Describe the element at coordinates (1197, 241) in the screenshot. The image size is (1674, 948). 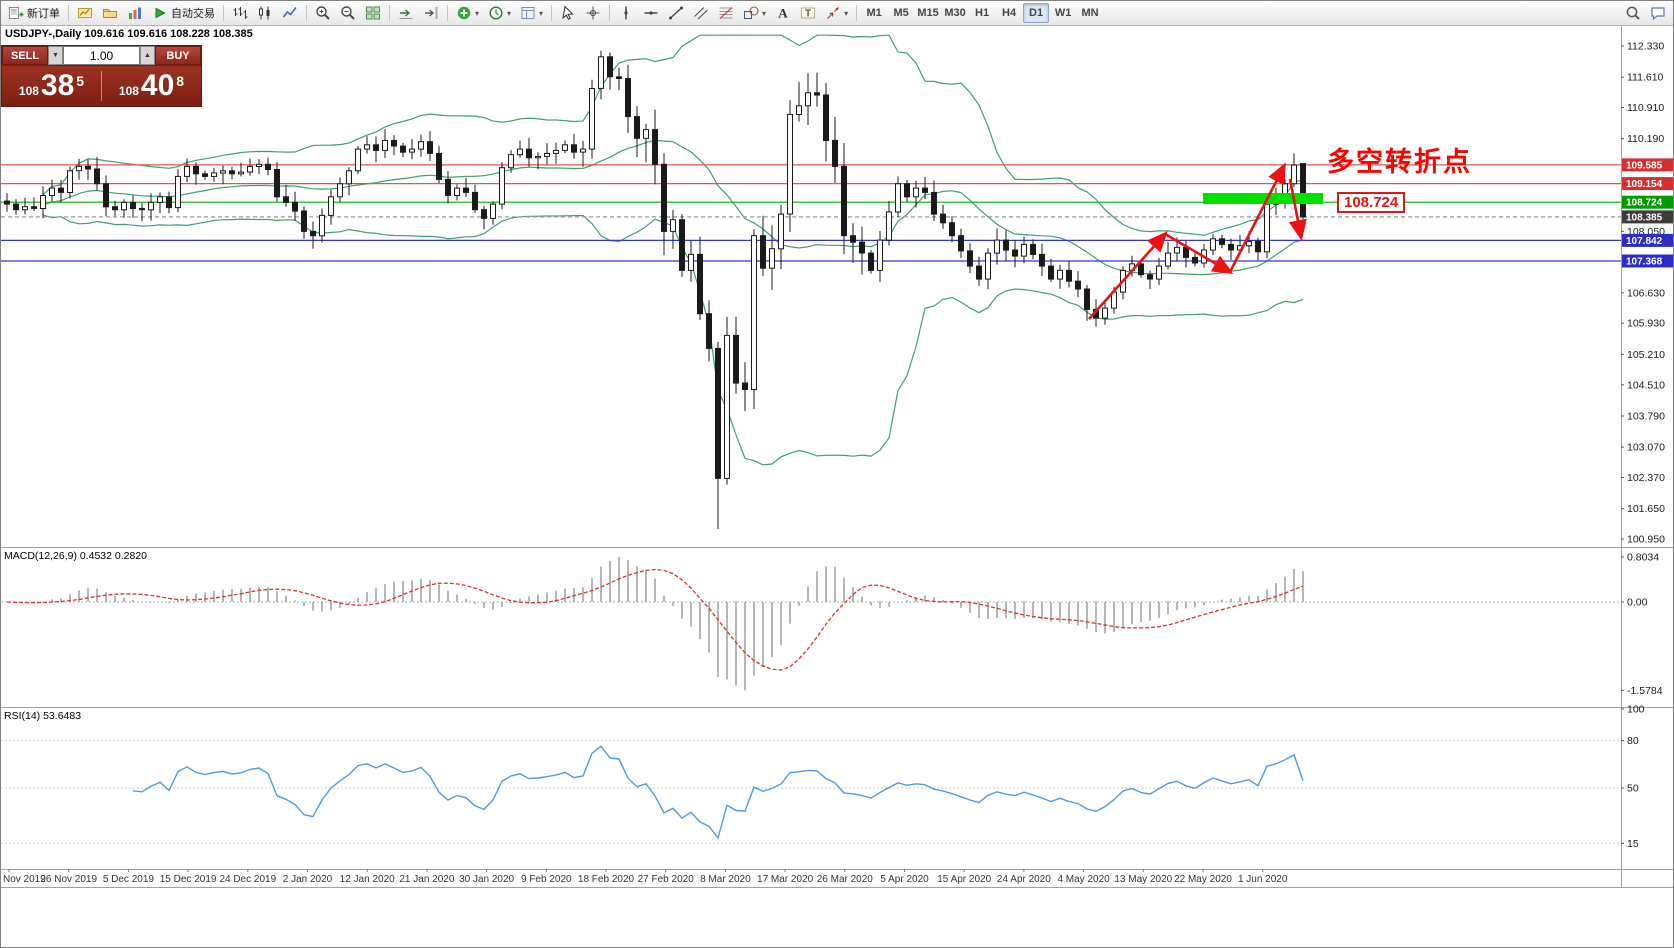
I see `trend-arrows` at that location.